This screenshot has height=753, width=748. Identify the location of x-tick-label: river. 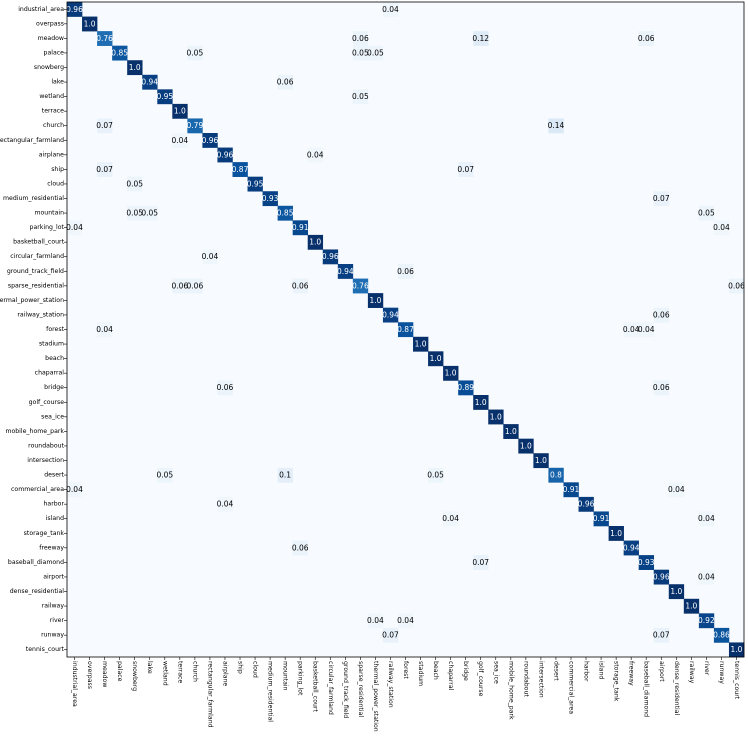
(706, 668).